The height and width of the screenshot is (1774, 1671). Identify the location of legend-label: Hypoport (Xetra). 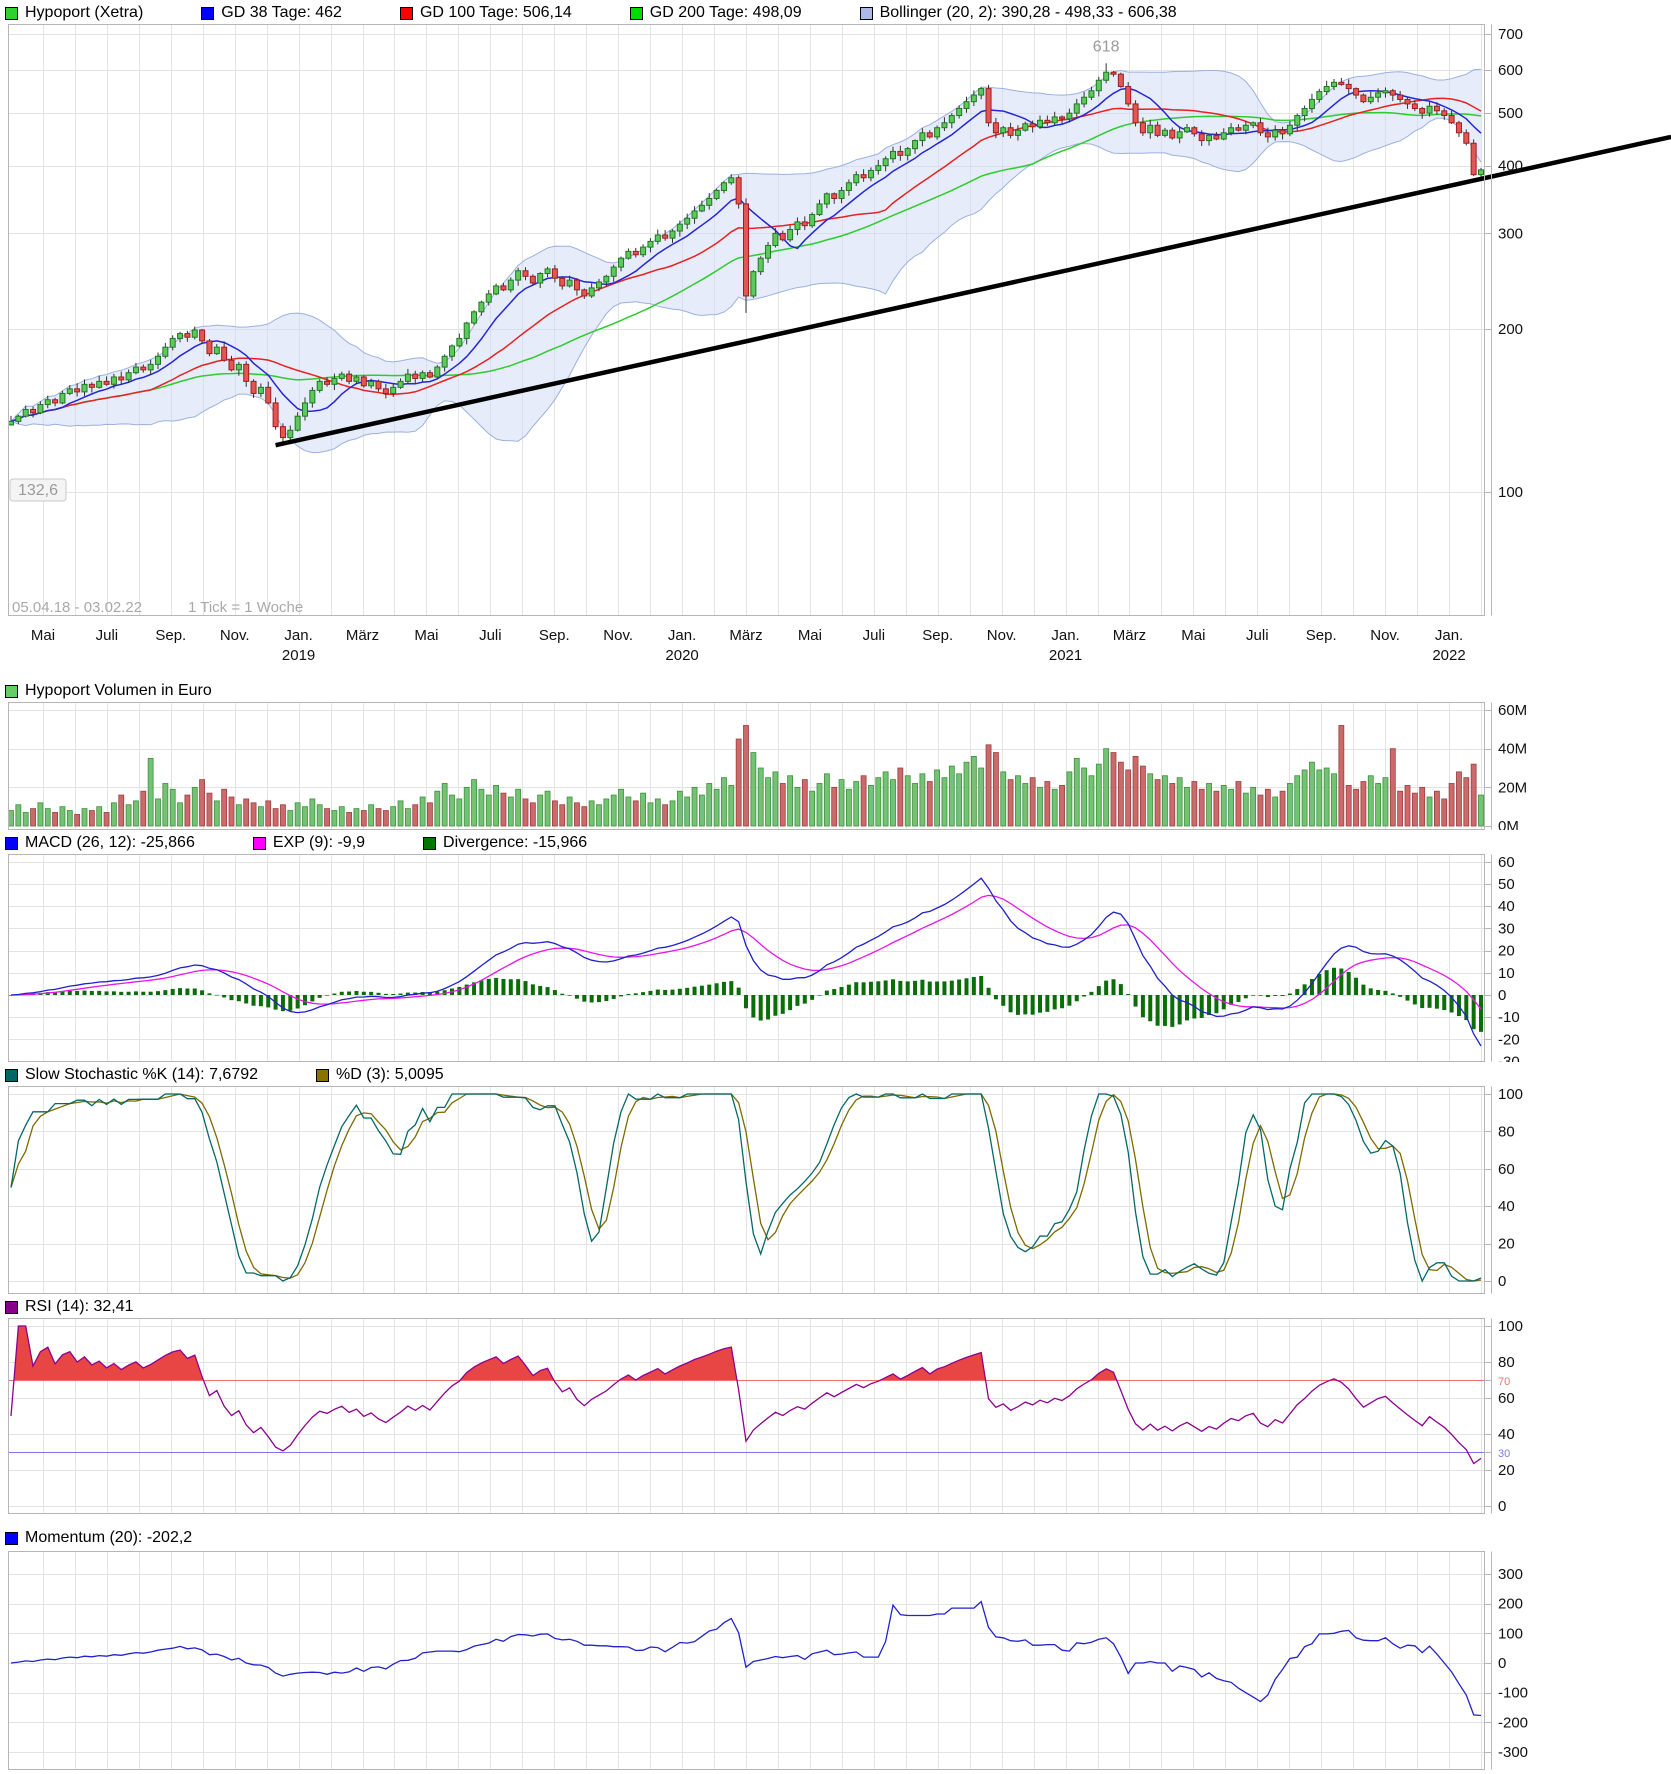
(84, 12).